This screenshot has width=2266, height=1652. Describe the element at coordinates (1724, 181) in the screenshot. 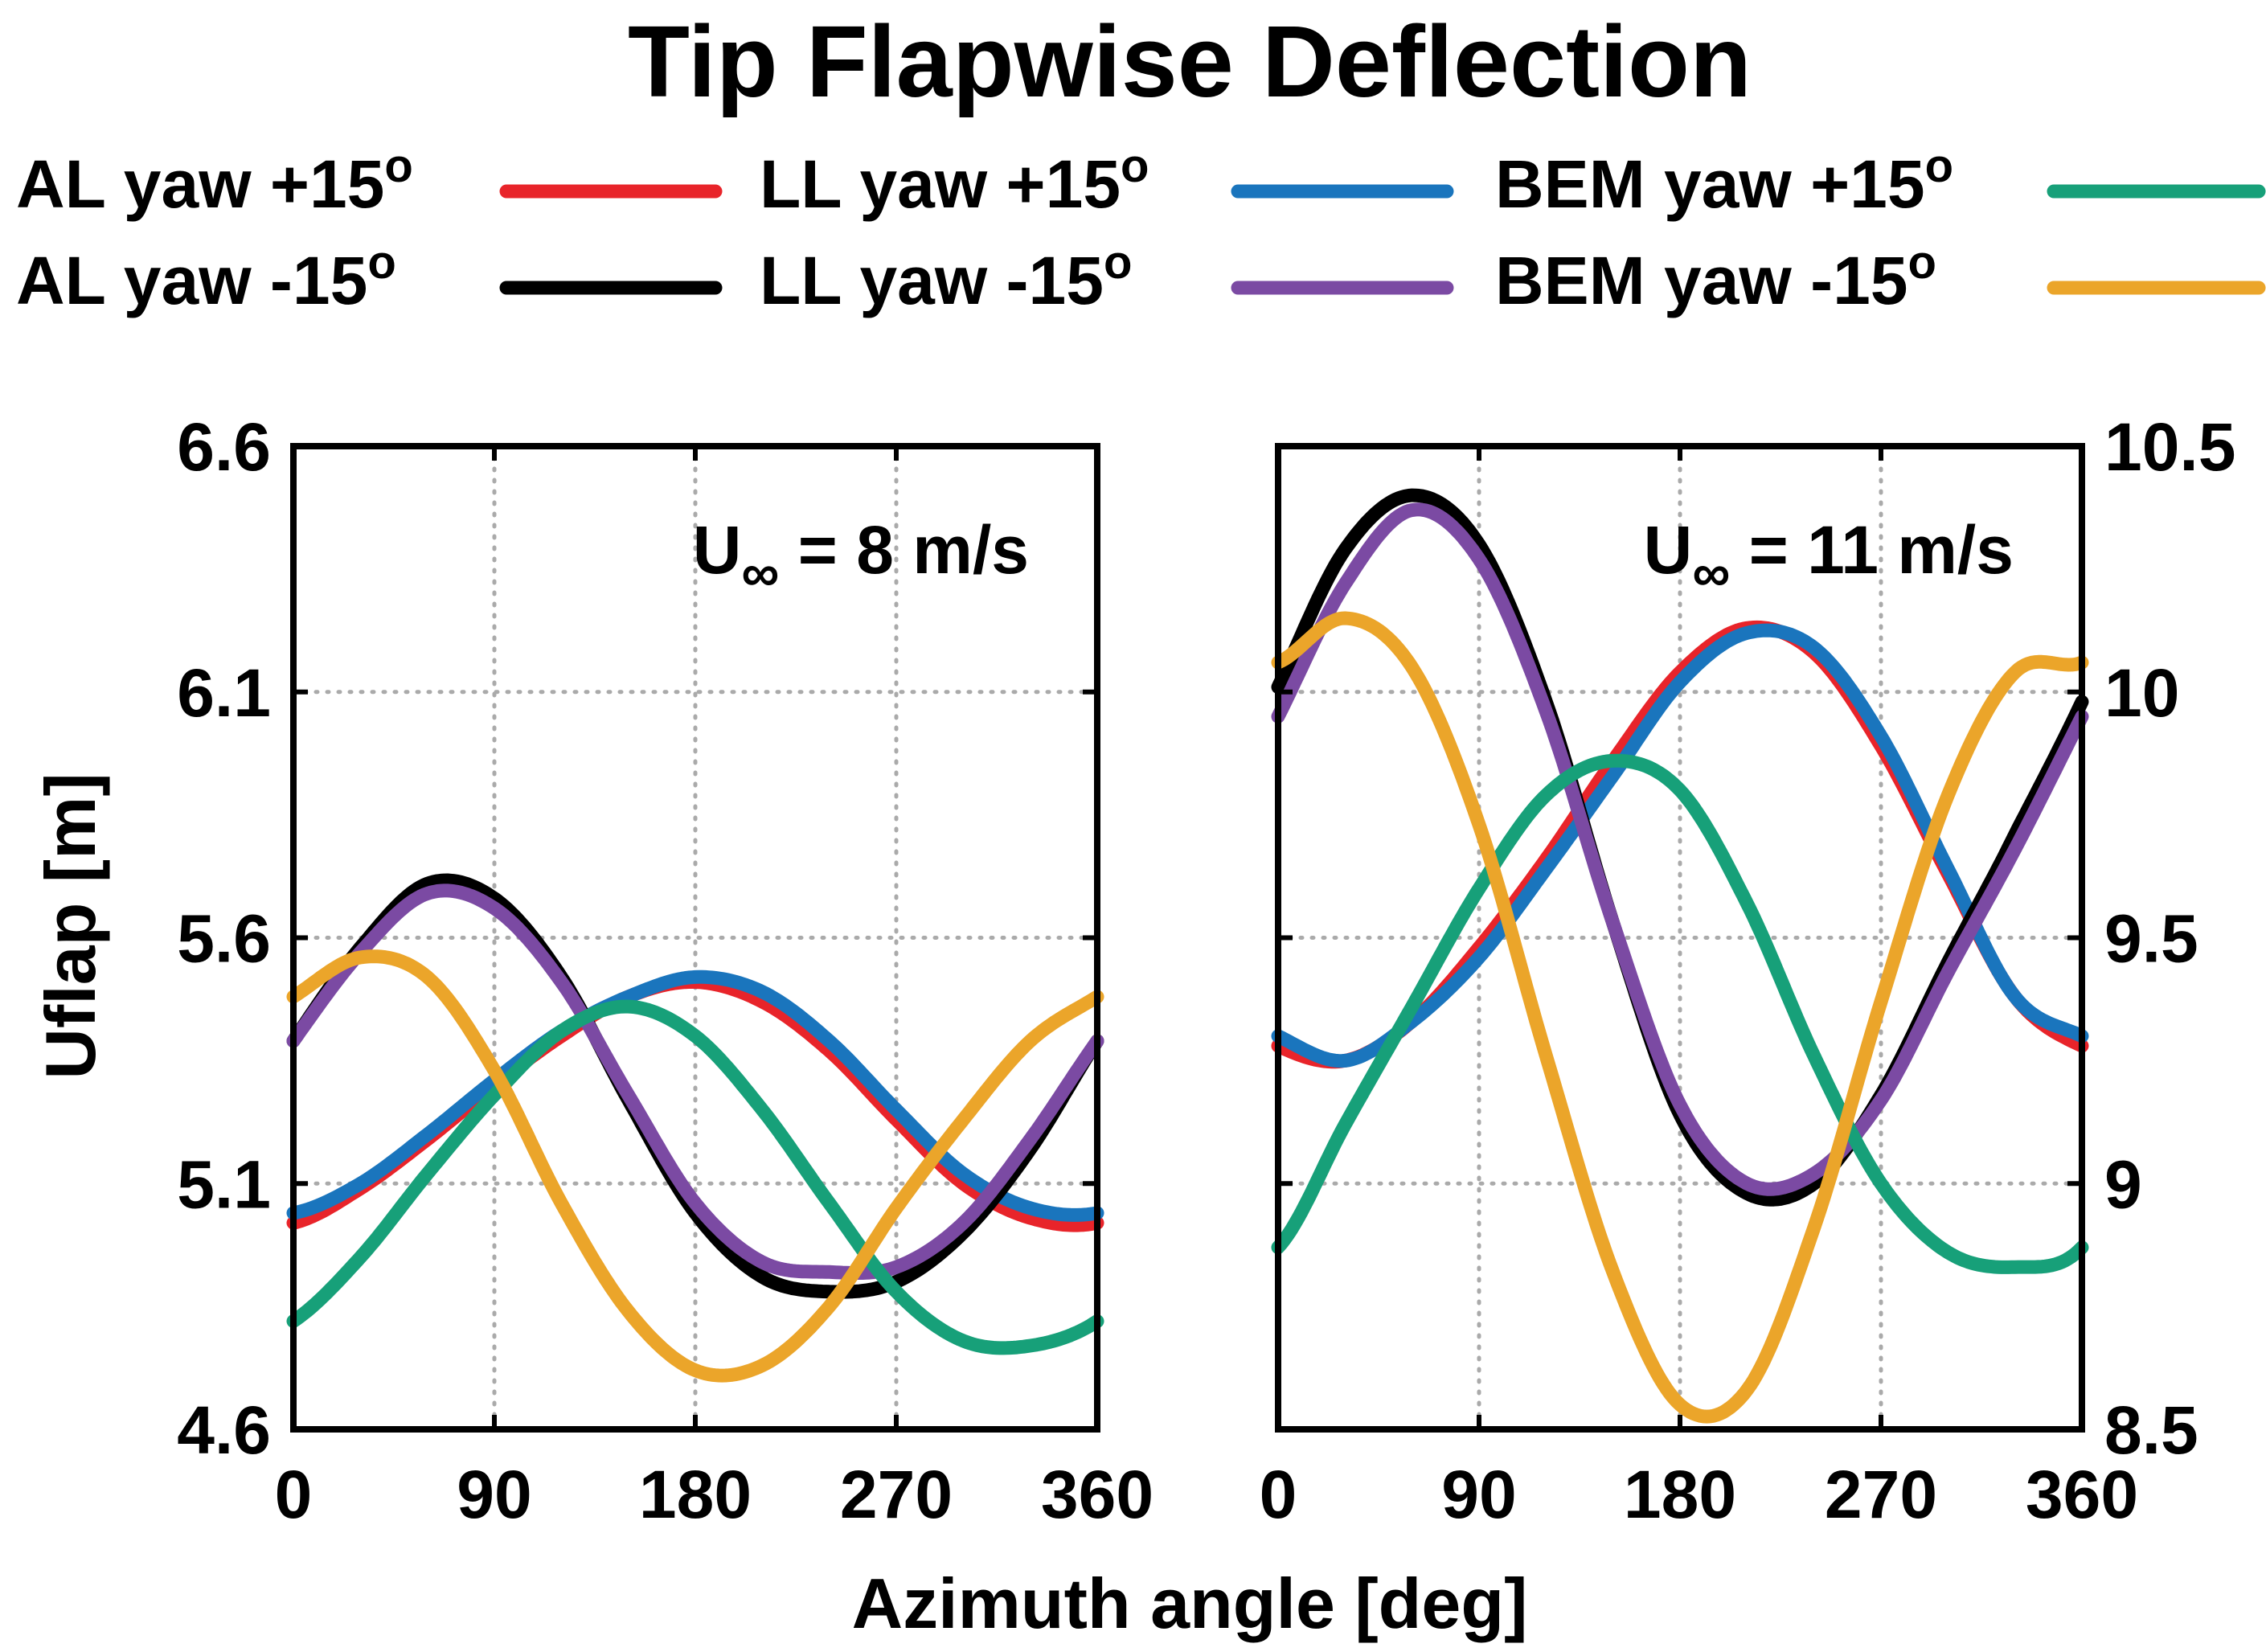

I see `legend-label-bem-pos: BEM yaw +15o` at that location.